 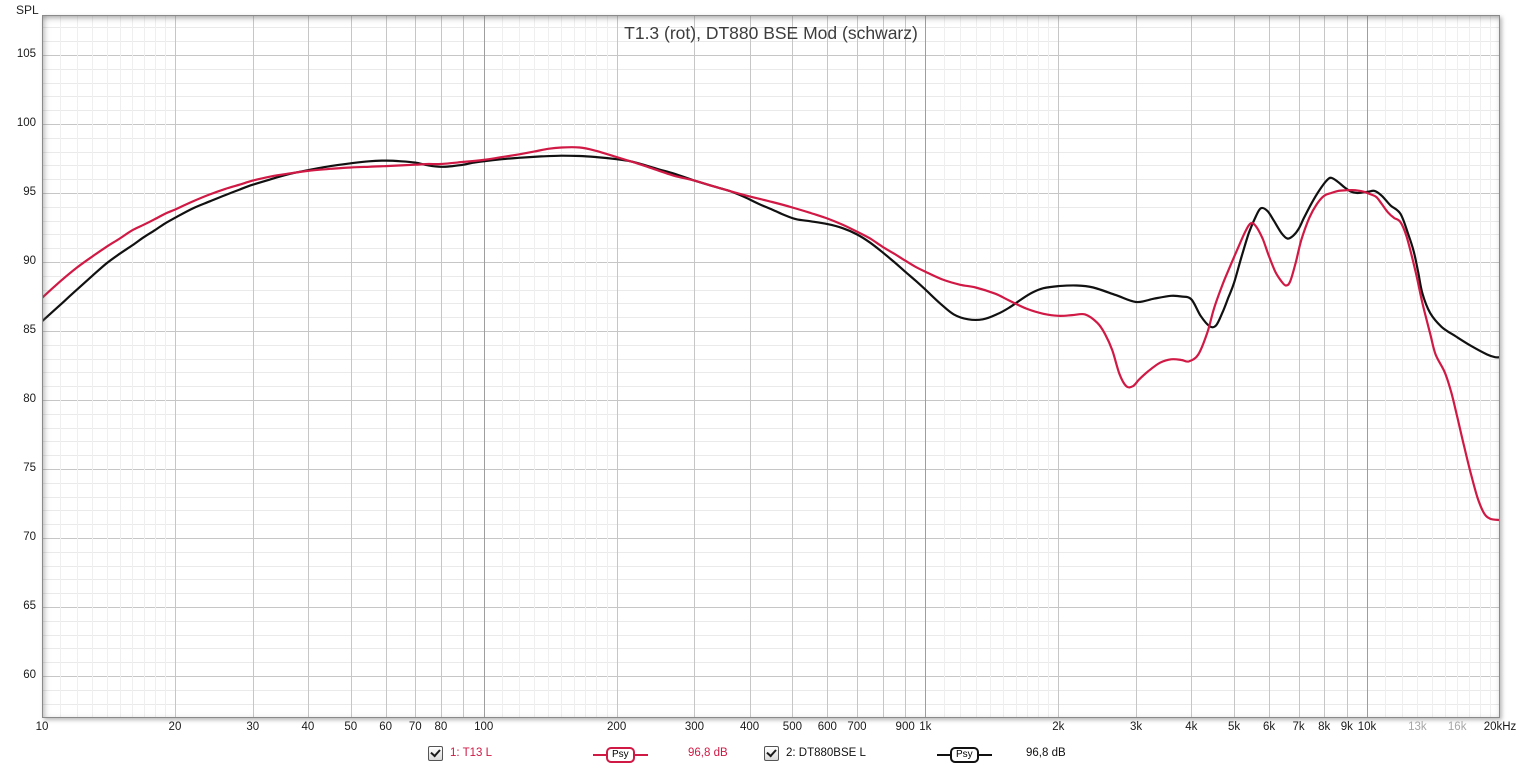 What do you see at coordinates (694, 727) in the screenshot?
I see `x-tick-label: 300` at bounding box center [694, 727].